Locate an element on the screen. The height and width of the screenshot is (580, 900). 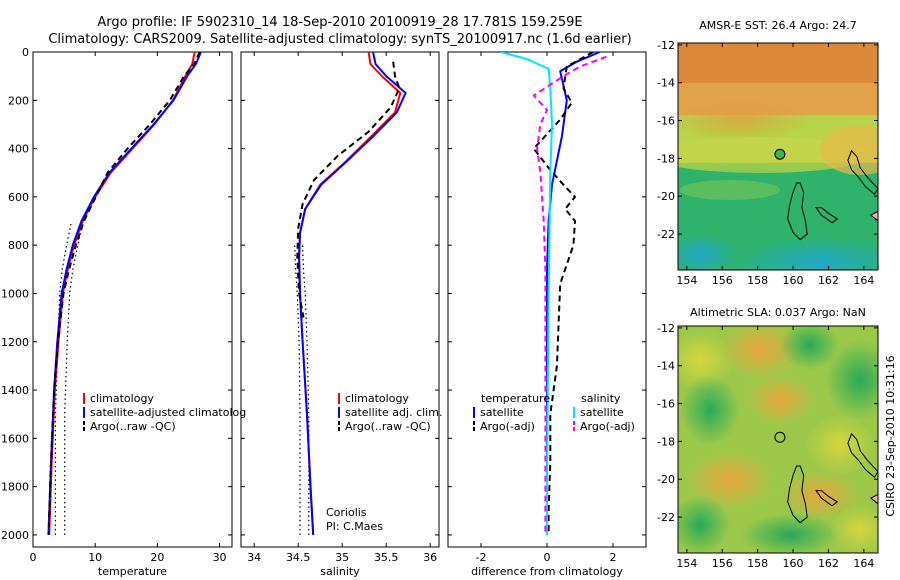
x-tick-label: 36 is located at coordinates (430, 557).